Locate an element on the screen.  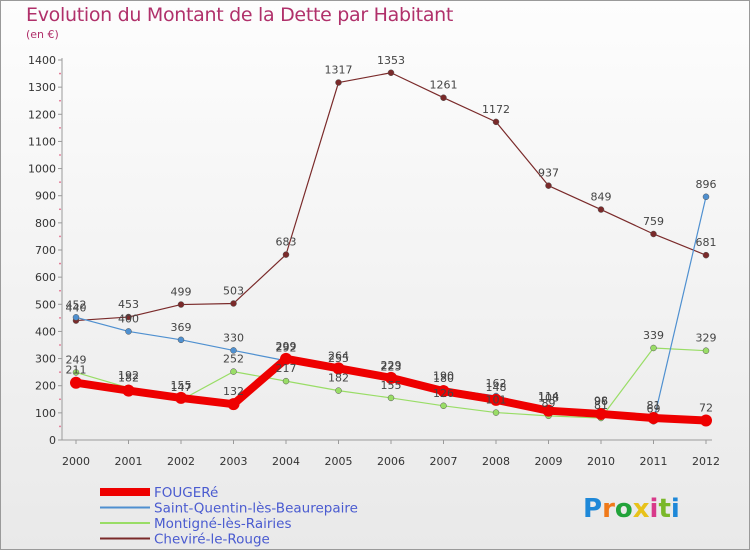
brand-letter: r is located at coordinates (608, 509).